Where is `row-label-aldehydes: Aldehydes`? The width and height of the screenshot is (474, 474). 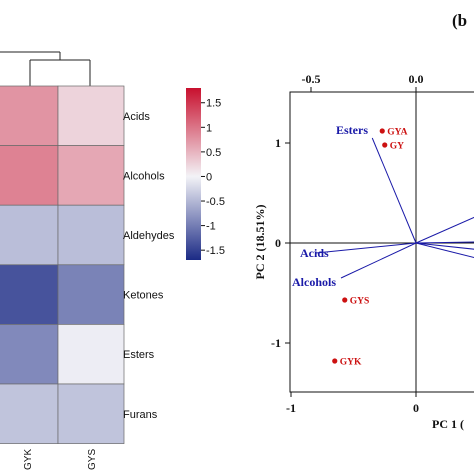
row-label-aldehydes: Aldehydes is located at coordinates (149, 236).